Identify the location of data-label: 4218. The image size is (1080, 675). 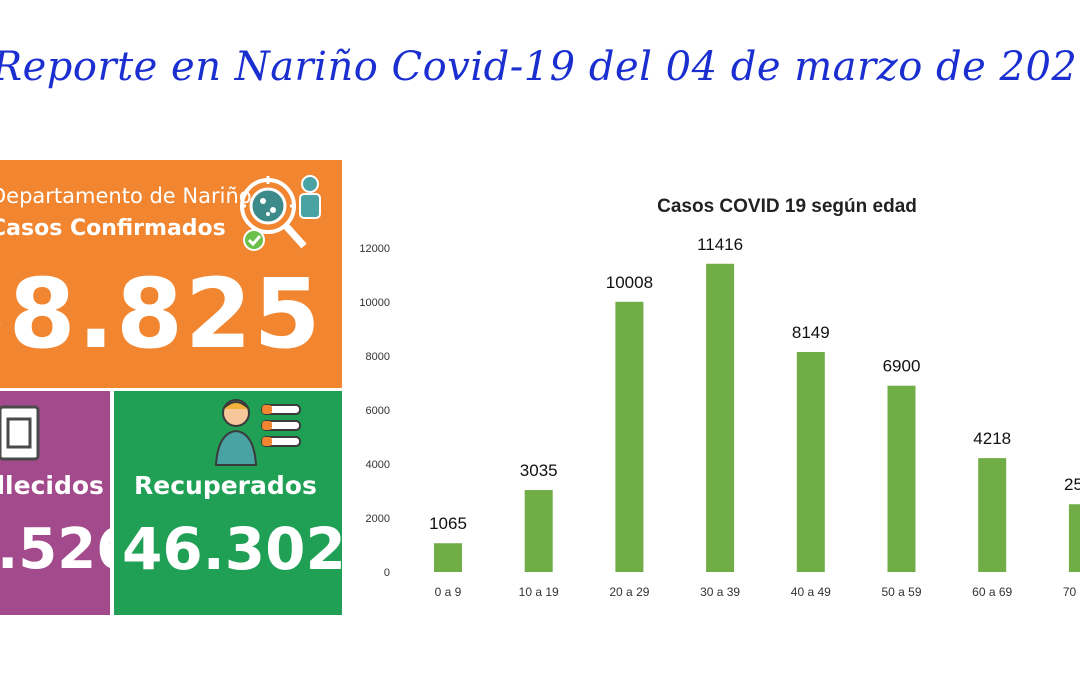
(992, 438).